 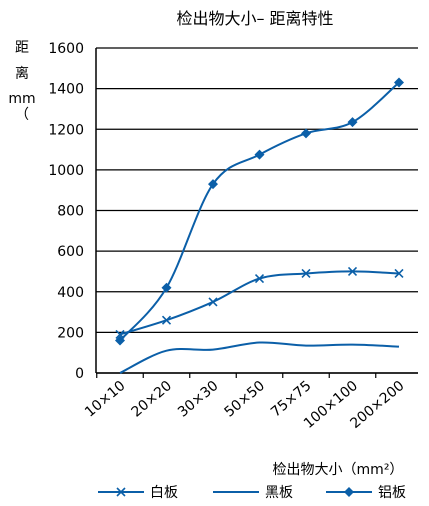 I want to click on y-tick-label: 600, so click(x=70, y=252).